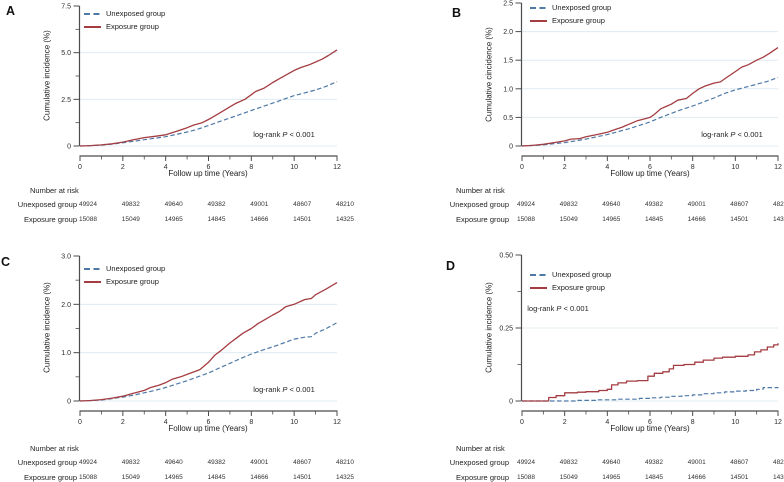 The height and width of the screenshot is (482, 784). I want to click on risk-value: 15049, so click(130, 477).